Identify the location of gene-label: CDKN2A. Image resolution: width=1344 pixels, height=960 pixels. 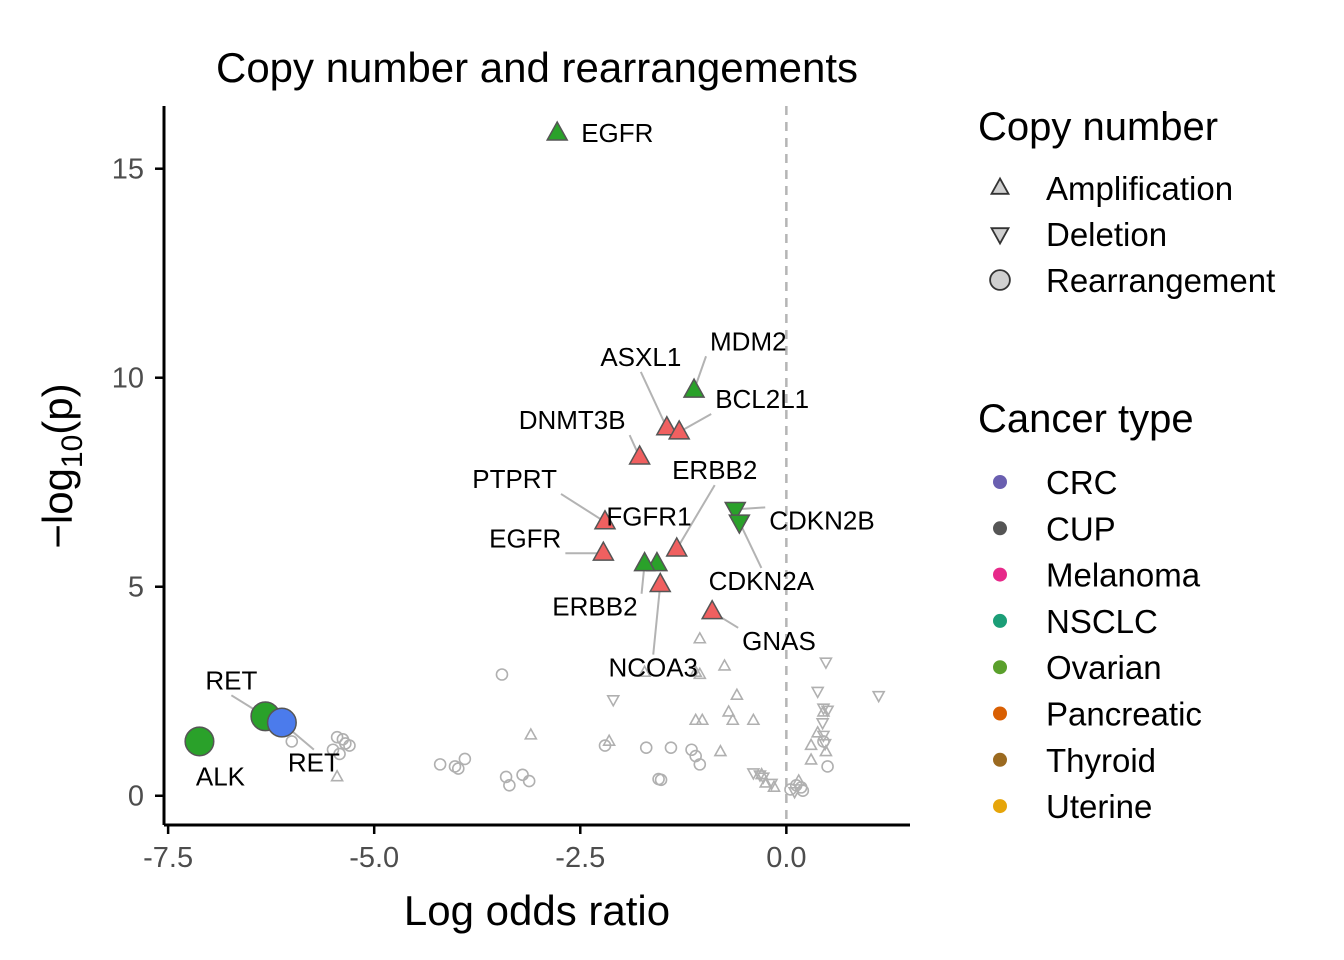
(762, 581).